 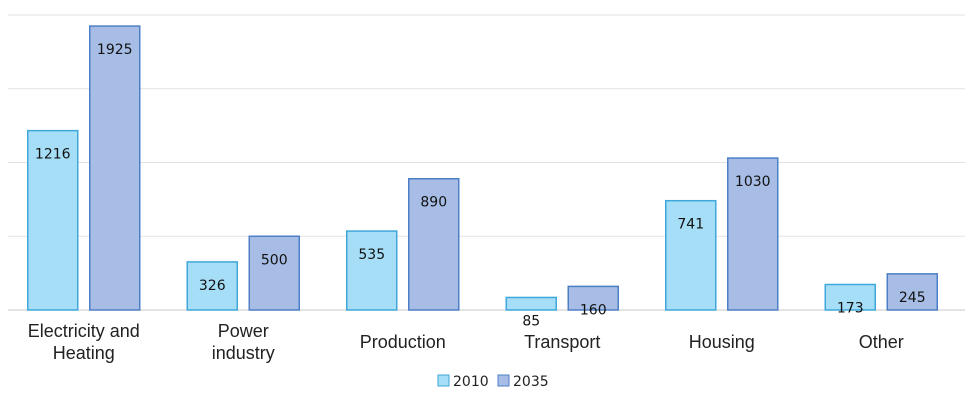 I want to click on data-label-2035-2: 890, so click(x=433, y=203).